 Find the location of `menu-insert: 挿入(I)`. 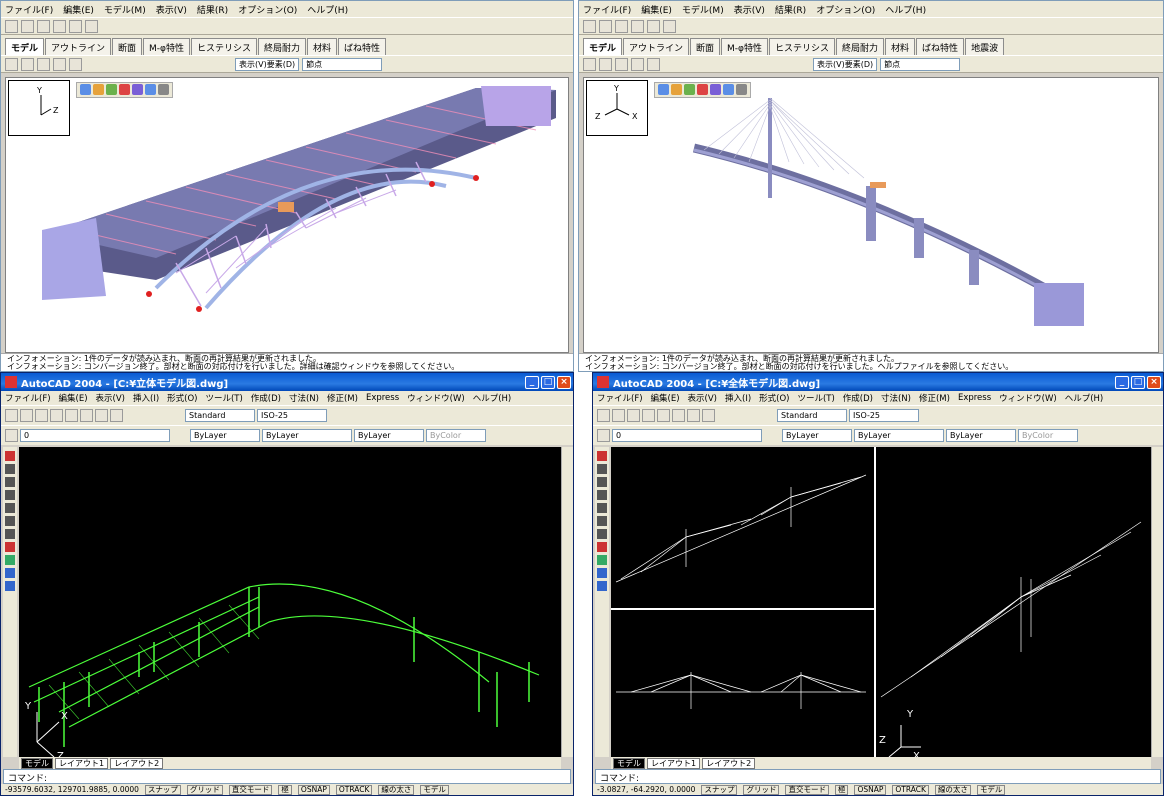

menu-insert: 挿入(I) is located at coordinates (146, 399).